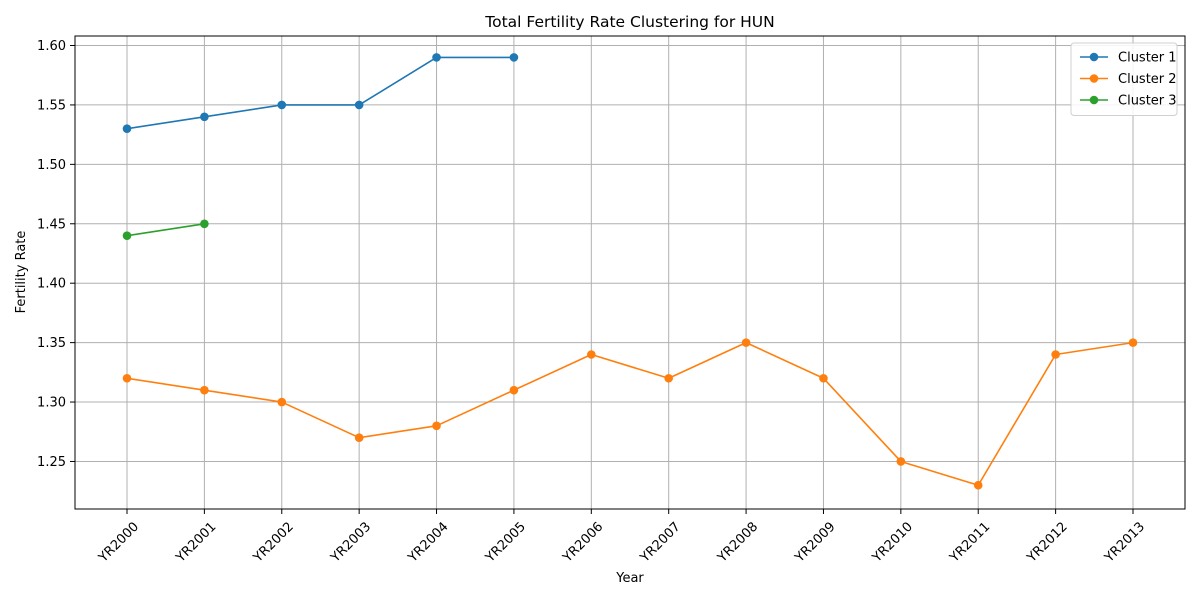  Describe the element at coordinates (428, 542) in the screenshot. I see `x-tick-label: YR2004` at that location.